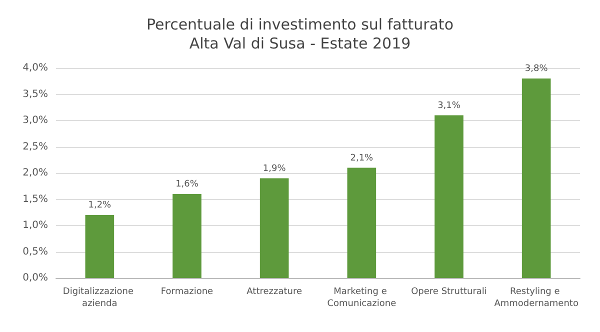 The height and width of the screenshot is (332, 600). What do you see at coordinates (362, 158) in the screenshot?
I see `data-label: 2,1%` at bounding box center [362, 158].